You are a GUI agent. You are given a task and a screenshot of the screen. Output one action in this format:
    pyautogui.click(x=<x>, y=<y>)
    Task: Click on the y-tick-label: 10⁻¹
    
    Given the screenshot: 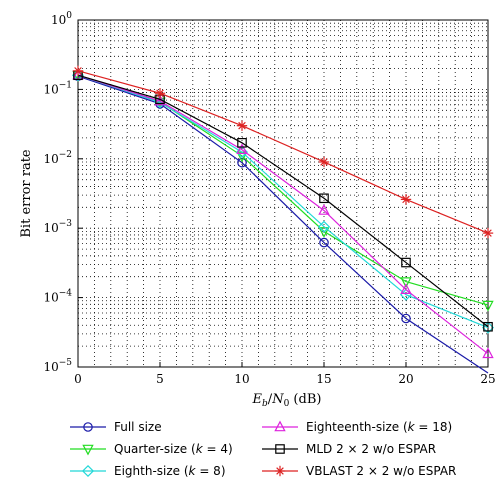 What is the action you would take?
    pyautogui.click(x=57, y=88)
    